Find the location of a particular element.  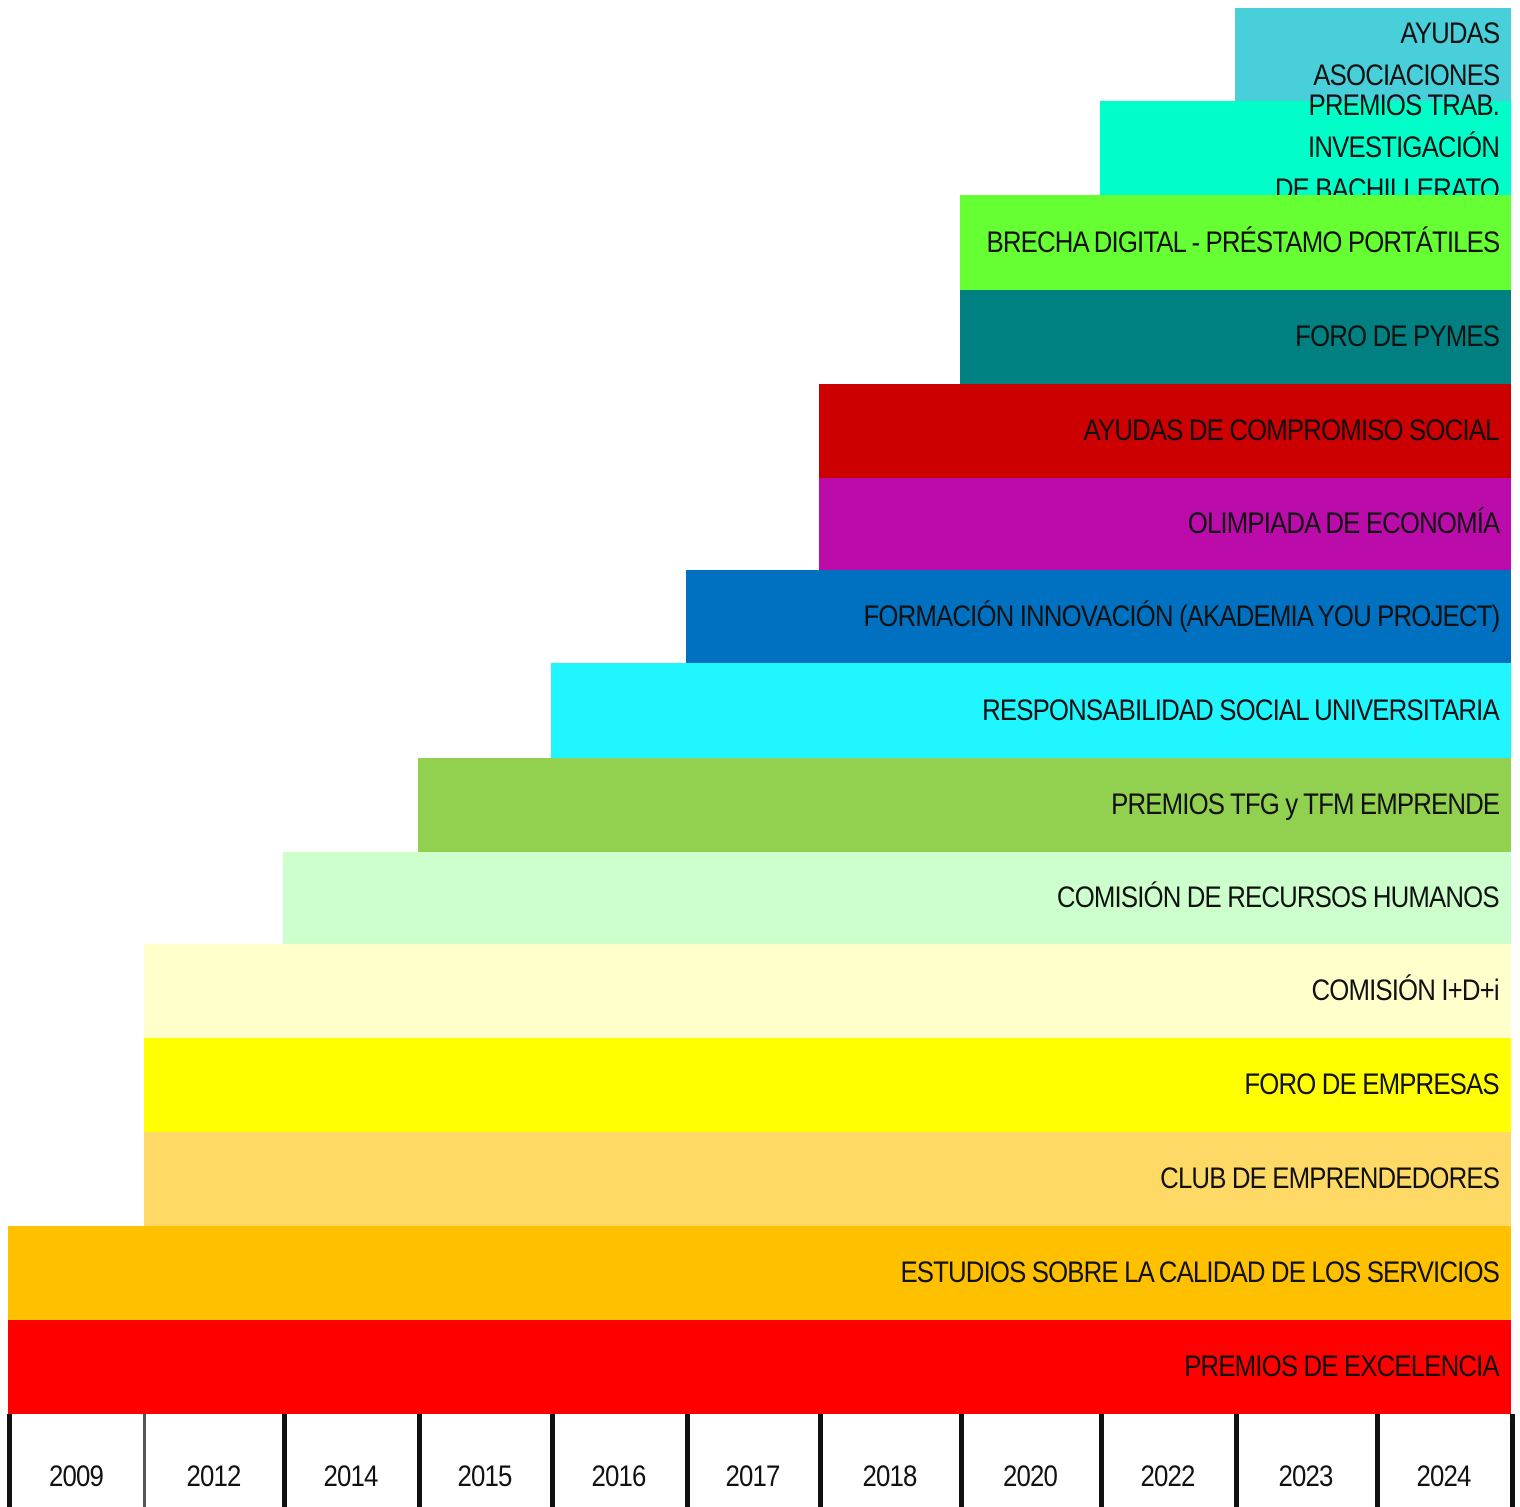

program-label: FORO DE PYMES is located at coordinates (1397, 337).